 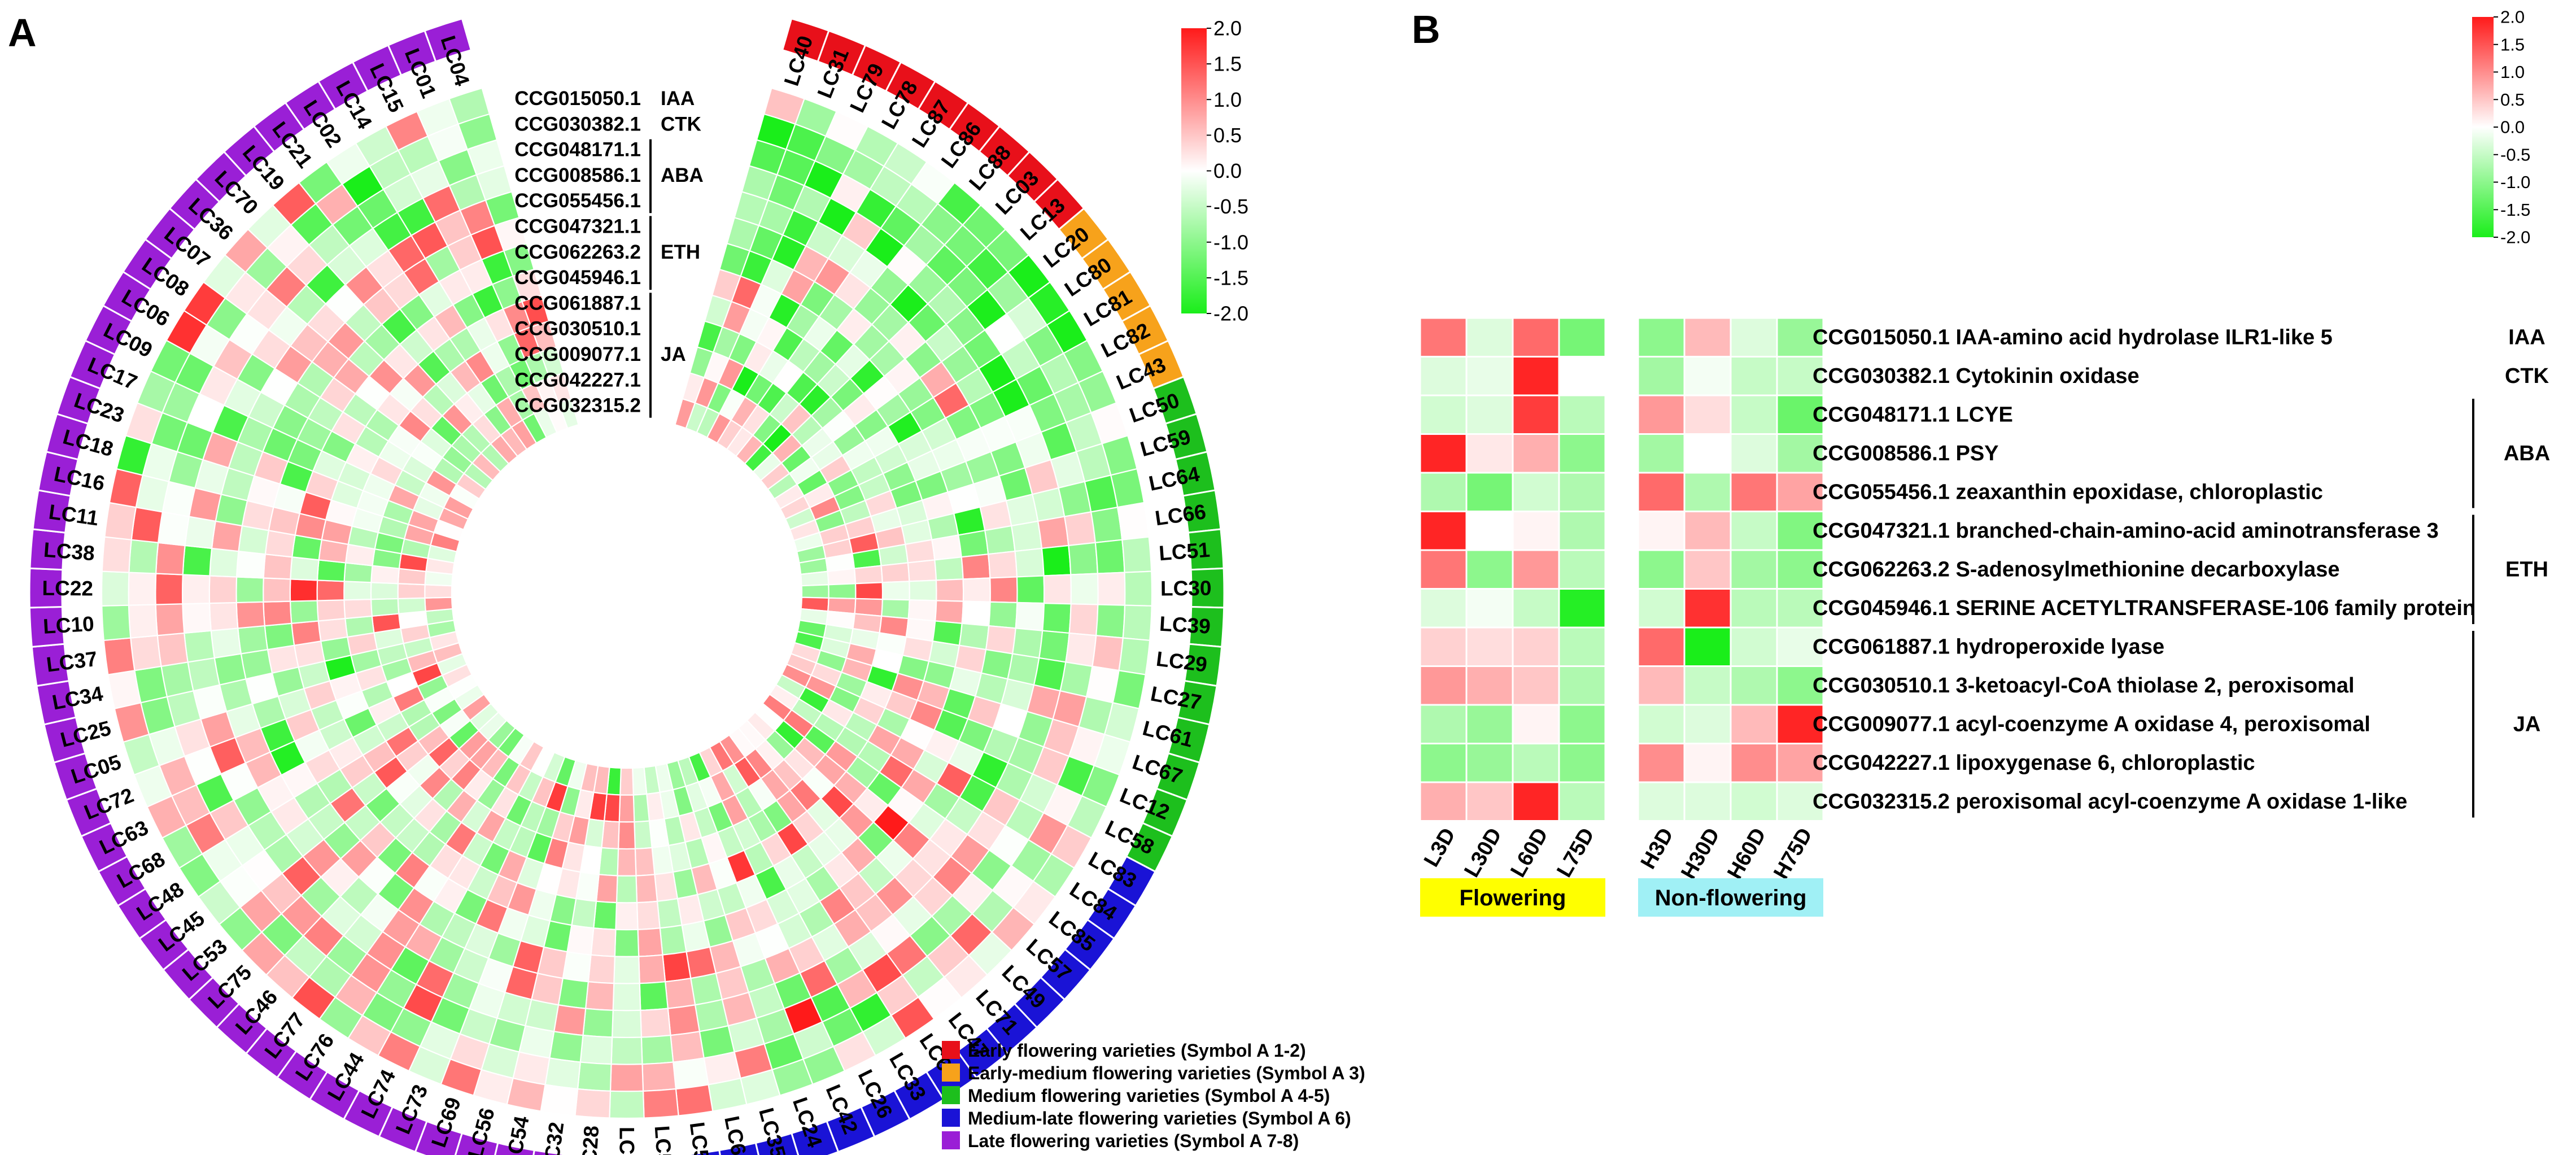 I want to click on heatmap-column-label: L75D, so click(x=1575, y=852).